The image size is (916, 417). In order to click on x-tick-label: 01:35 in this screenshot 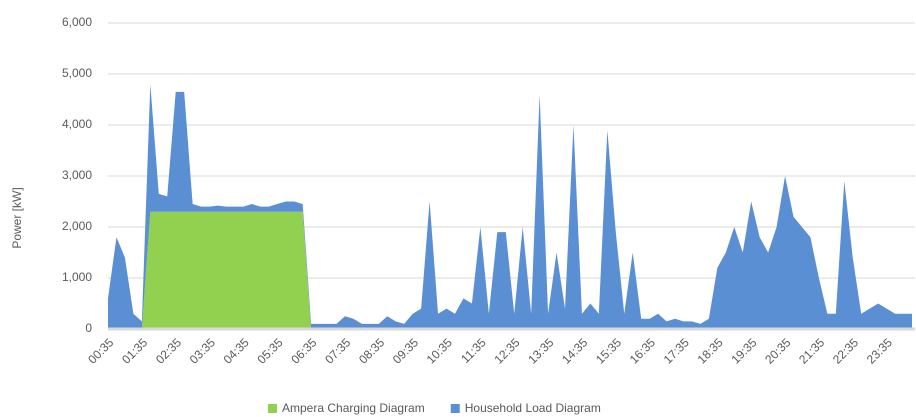, I will do `click(134, 350)`.